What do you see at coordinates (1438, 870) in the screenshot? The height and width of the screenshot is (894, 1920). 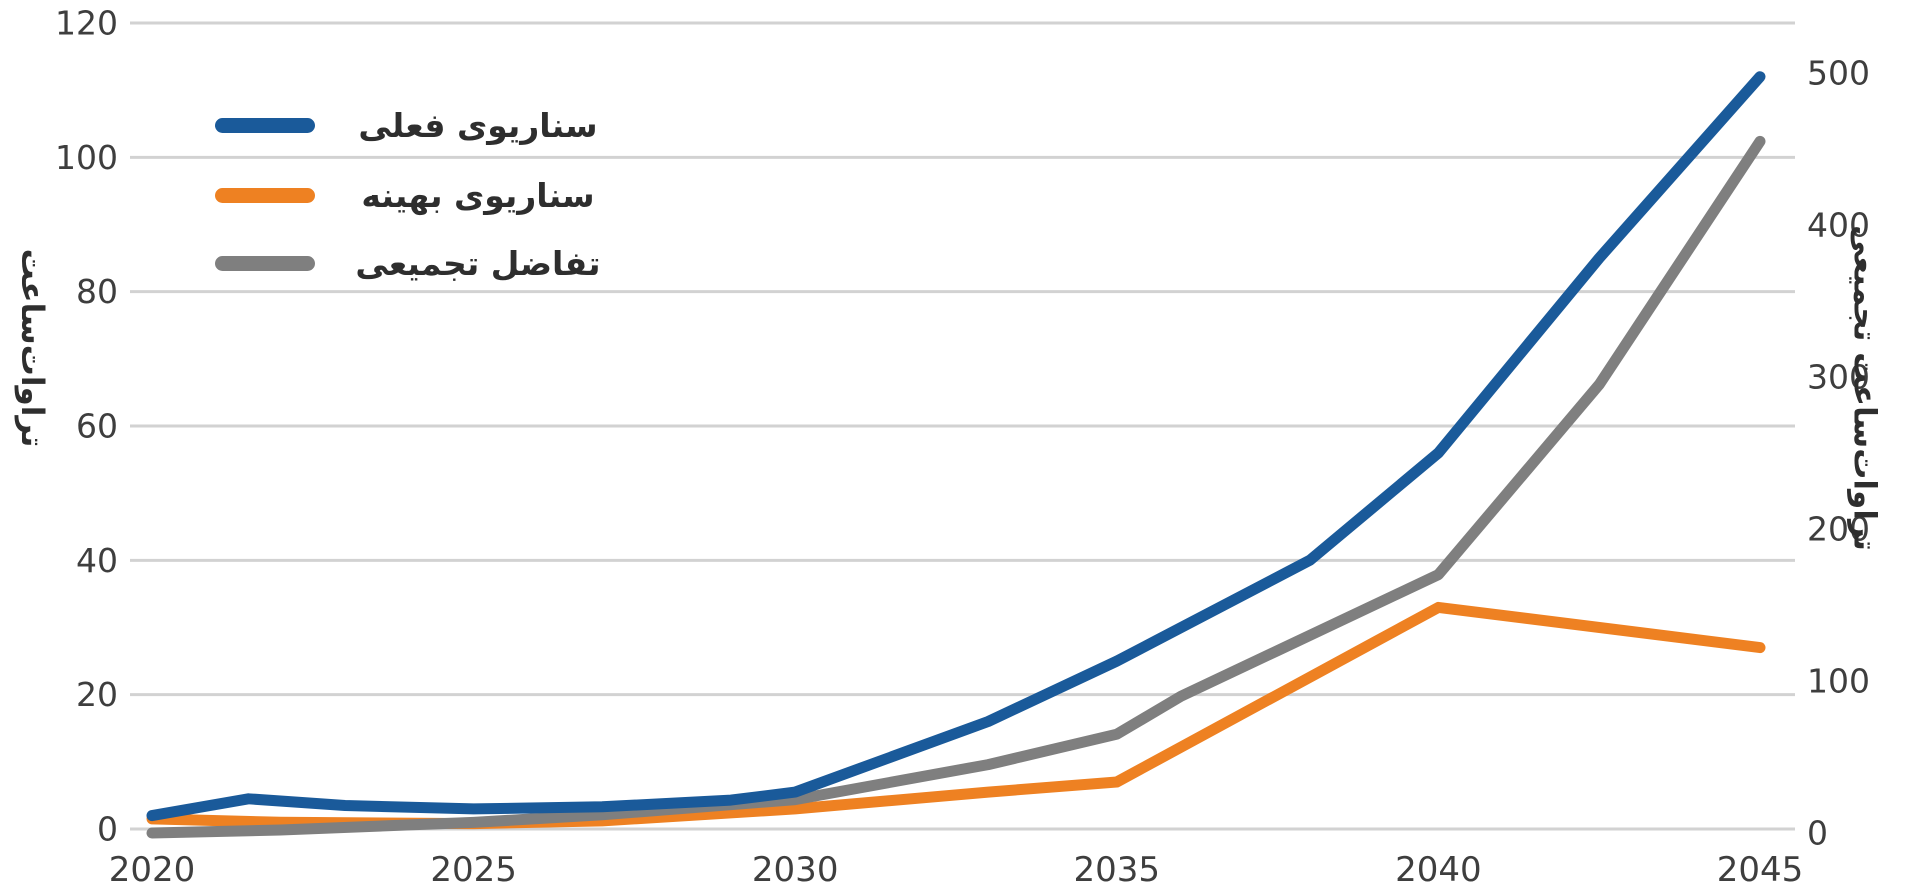 I see `x-axis-tick-label: 2040` at bounding box center [1438, 870].